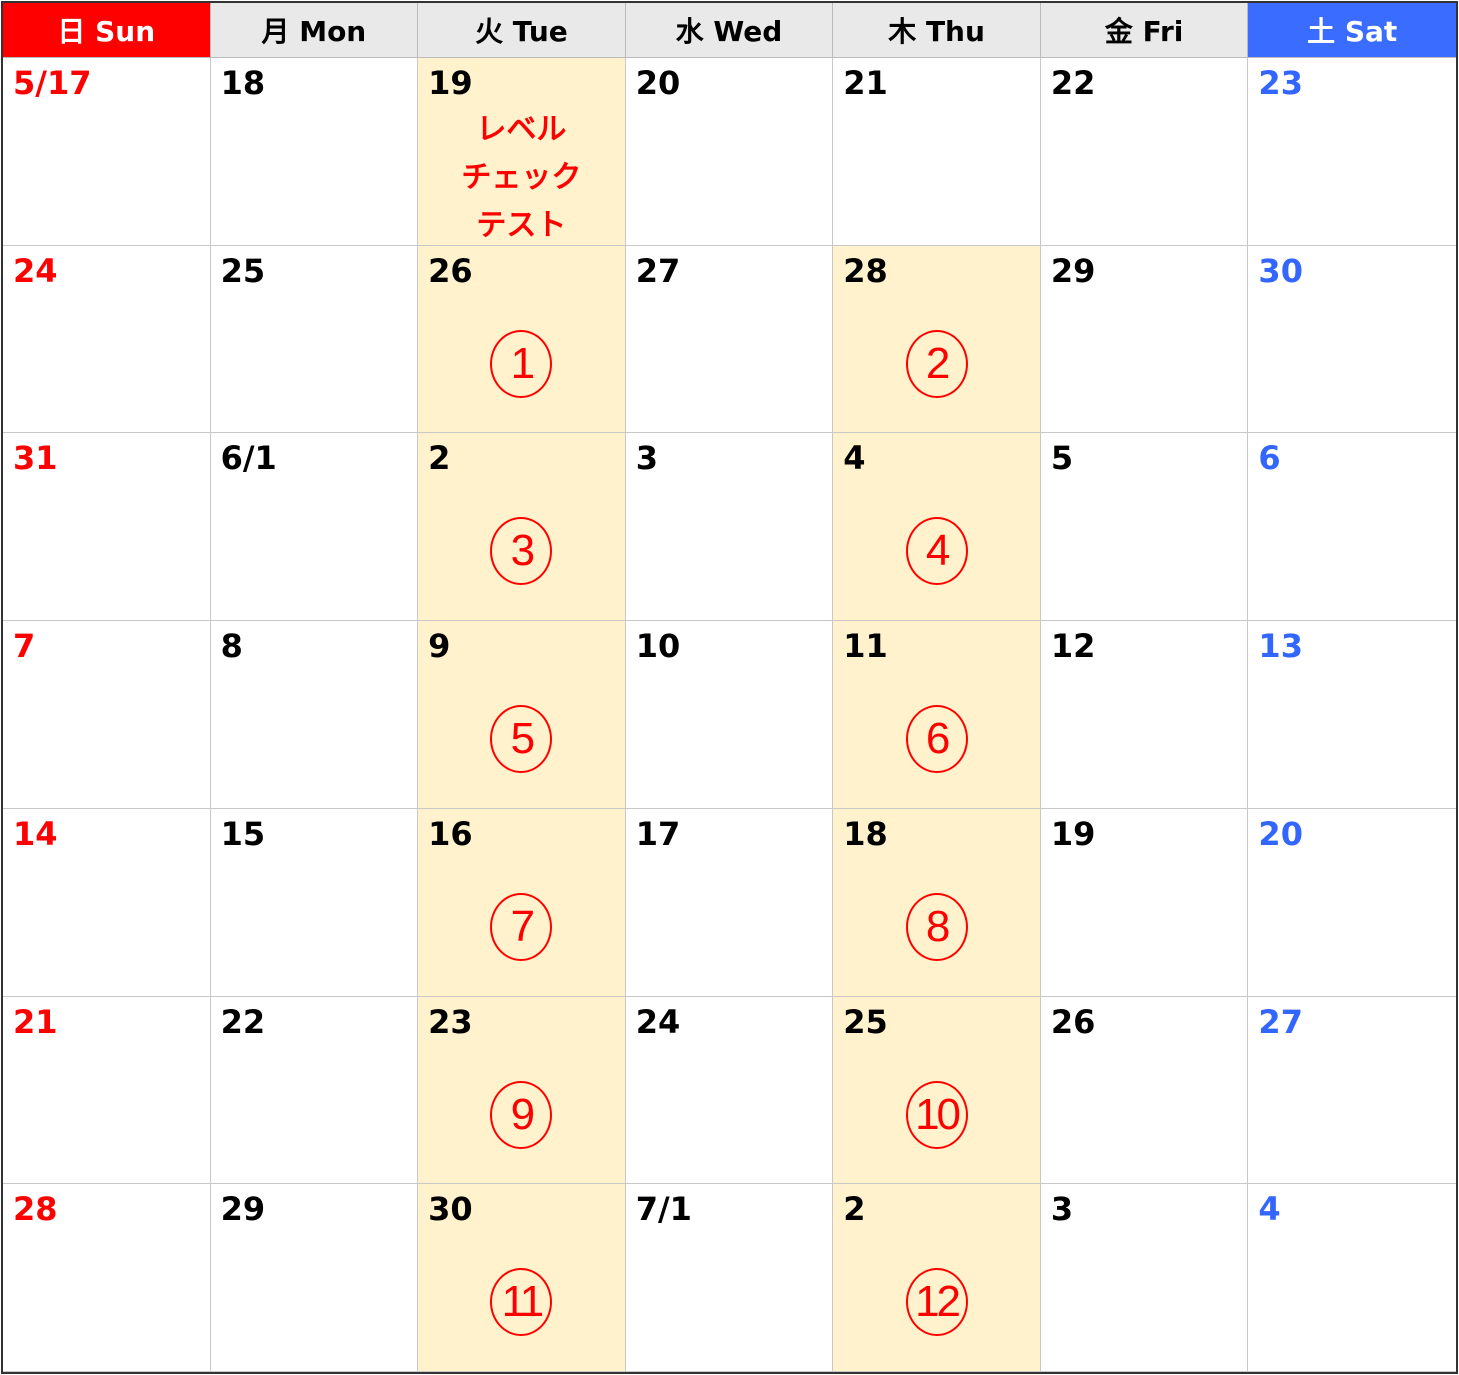  Describe the element at coordinates (1144, 715) in the screenshot. I see `day-cell: 12` at that location.